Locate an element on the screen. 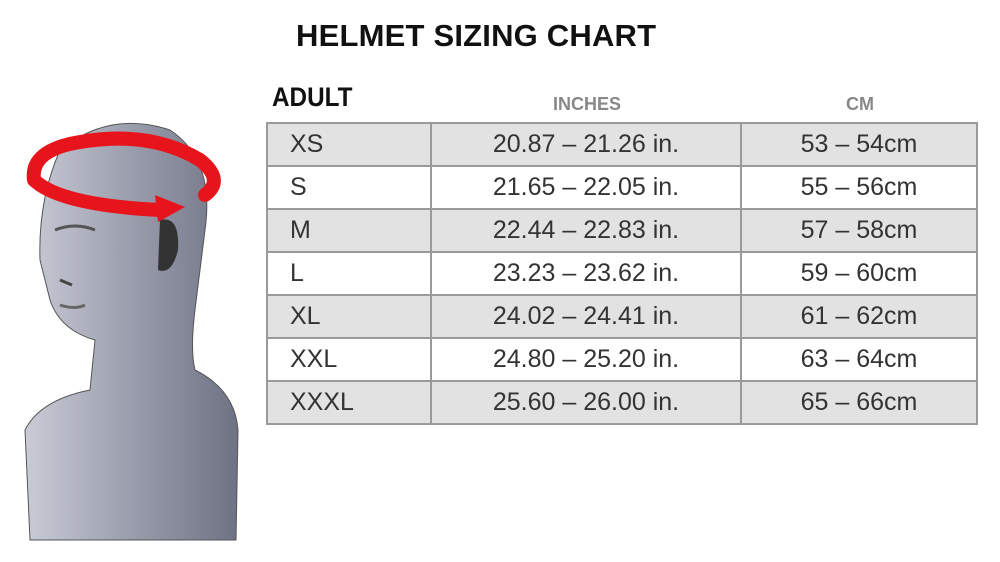  table-row: S 21.65 – 22.05 in. 55 – 56cm is located at coordinates (622, 187).